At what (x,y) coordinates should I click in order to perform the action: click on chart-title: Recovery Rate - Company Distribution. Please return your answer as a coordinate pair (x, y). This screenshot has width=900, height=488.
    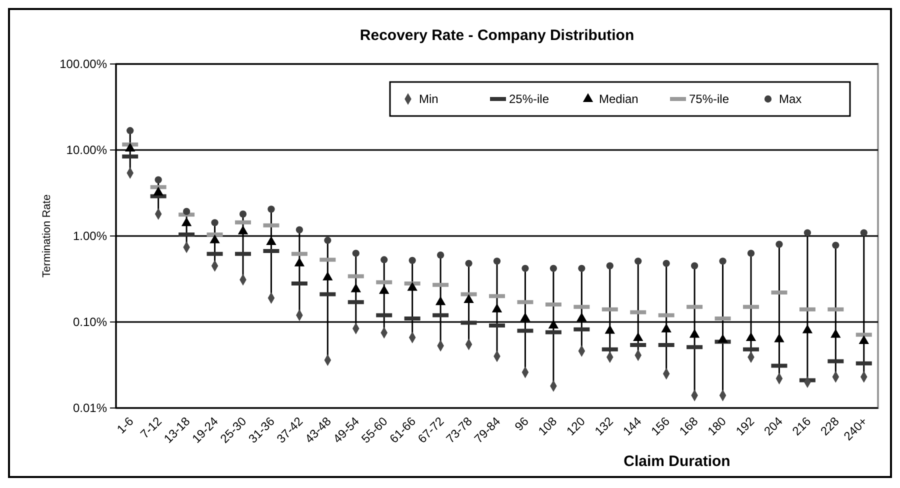
    Looking at the image, I should click on (497, 35).